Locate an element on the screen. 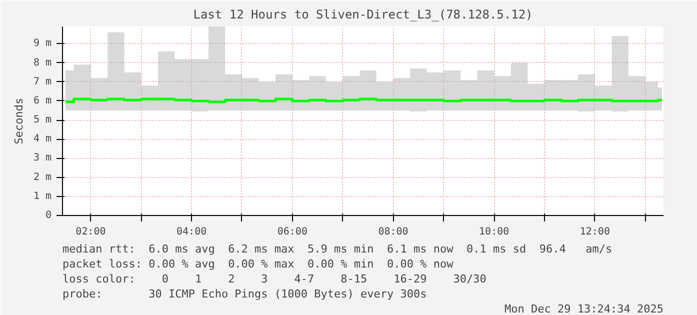 This screenshot has width=697, height=315. y-tick-label: 5 m is located at coordinates (42, 120).